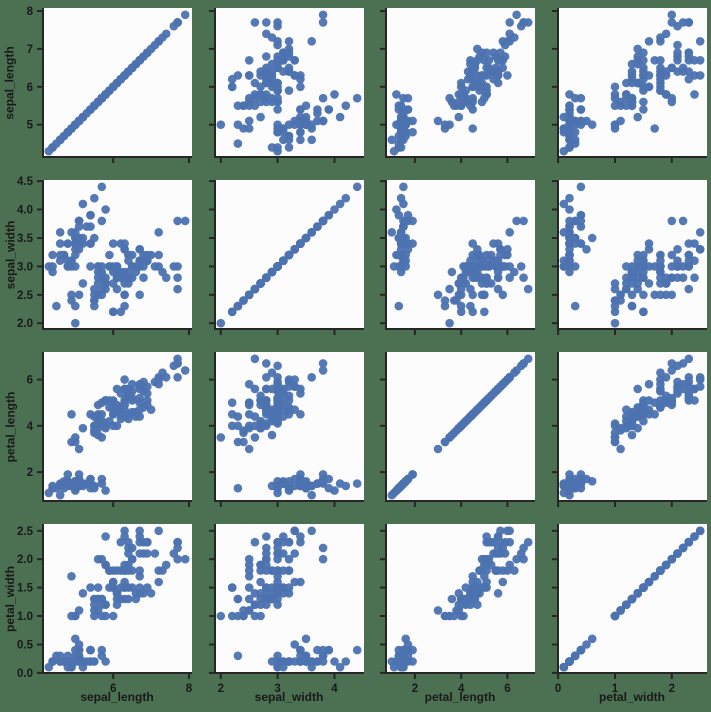 The height and width of the screenshot is (712, 711). What do you see at coordinates (25, 267) in the screenshot?
I see `y-tick-label: 3.0` at bounding box center [25, 267].